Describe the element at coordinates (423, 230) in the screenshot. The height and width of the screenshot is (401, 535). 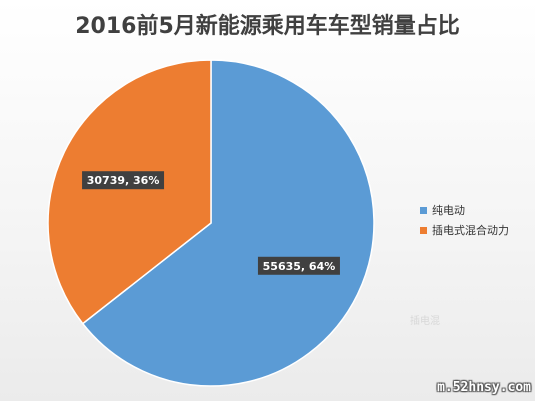
I see `legend-swatch-phev` at that location.